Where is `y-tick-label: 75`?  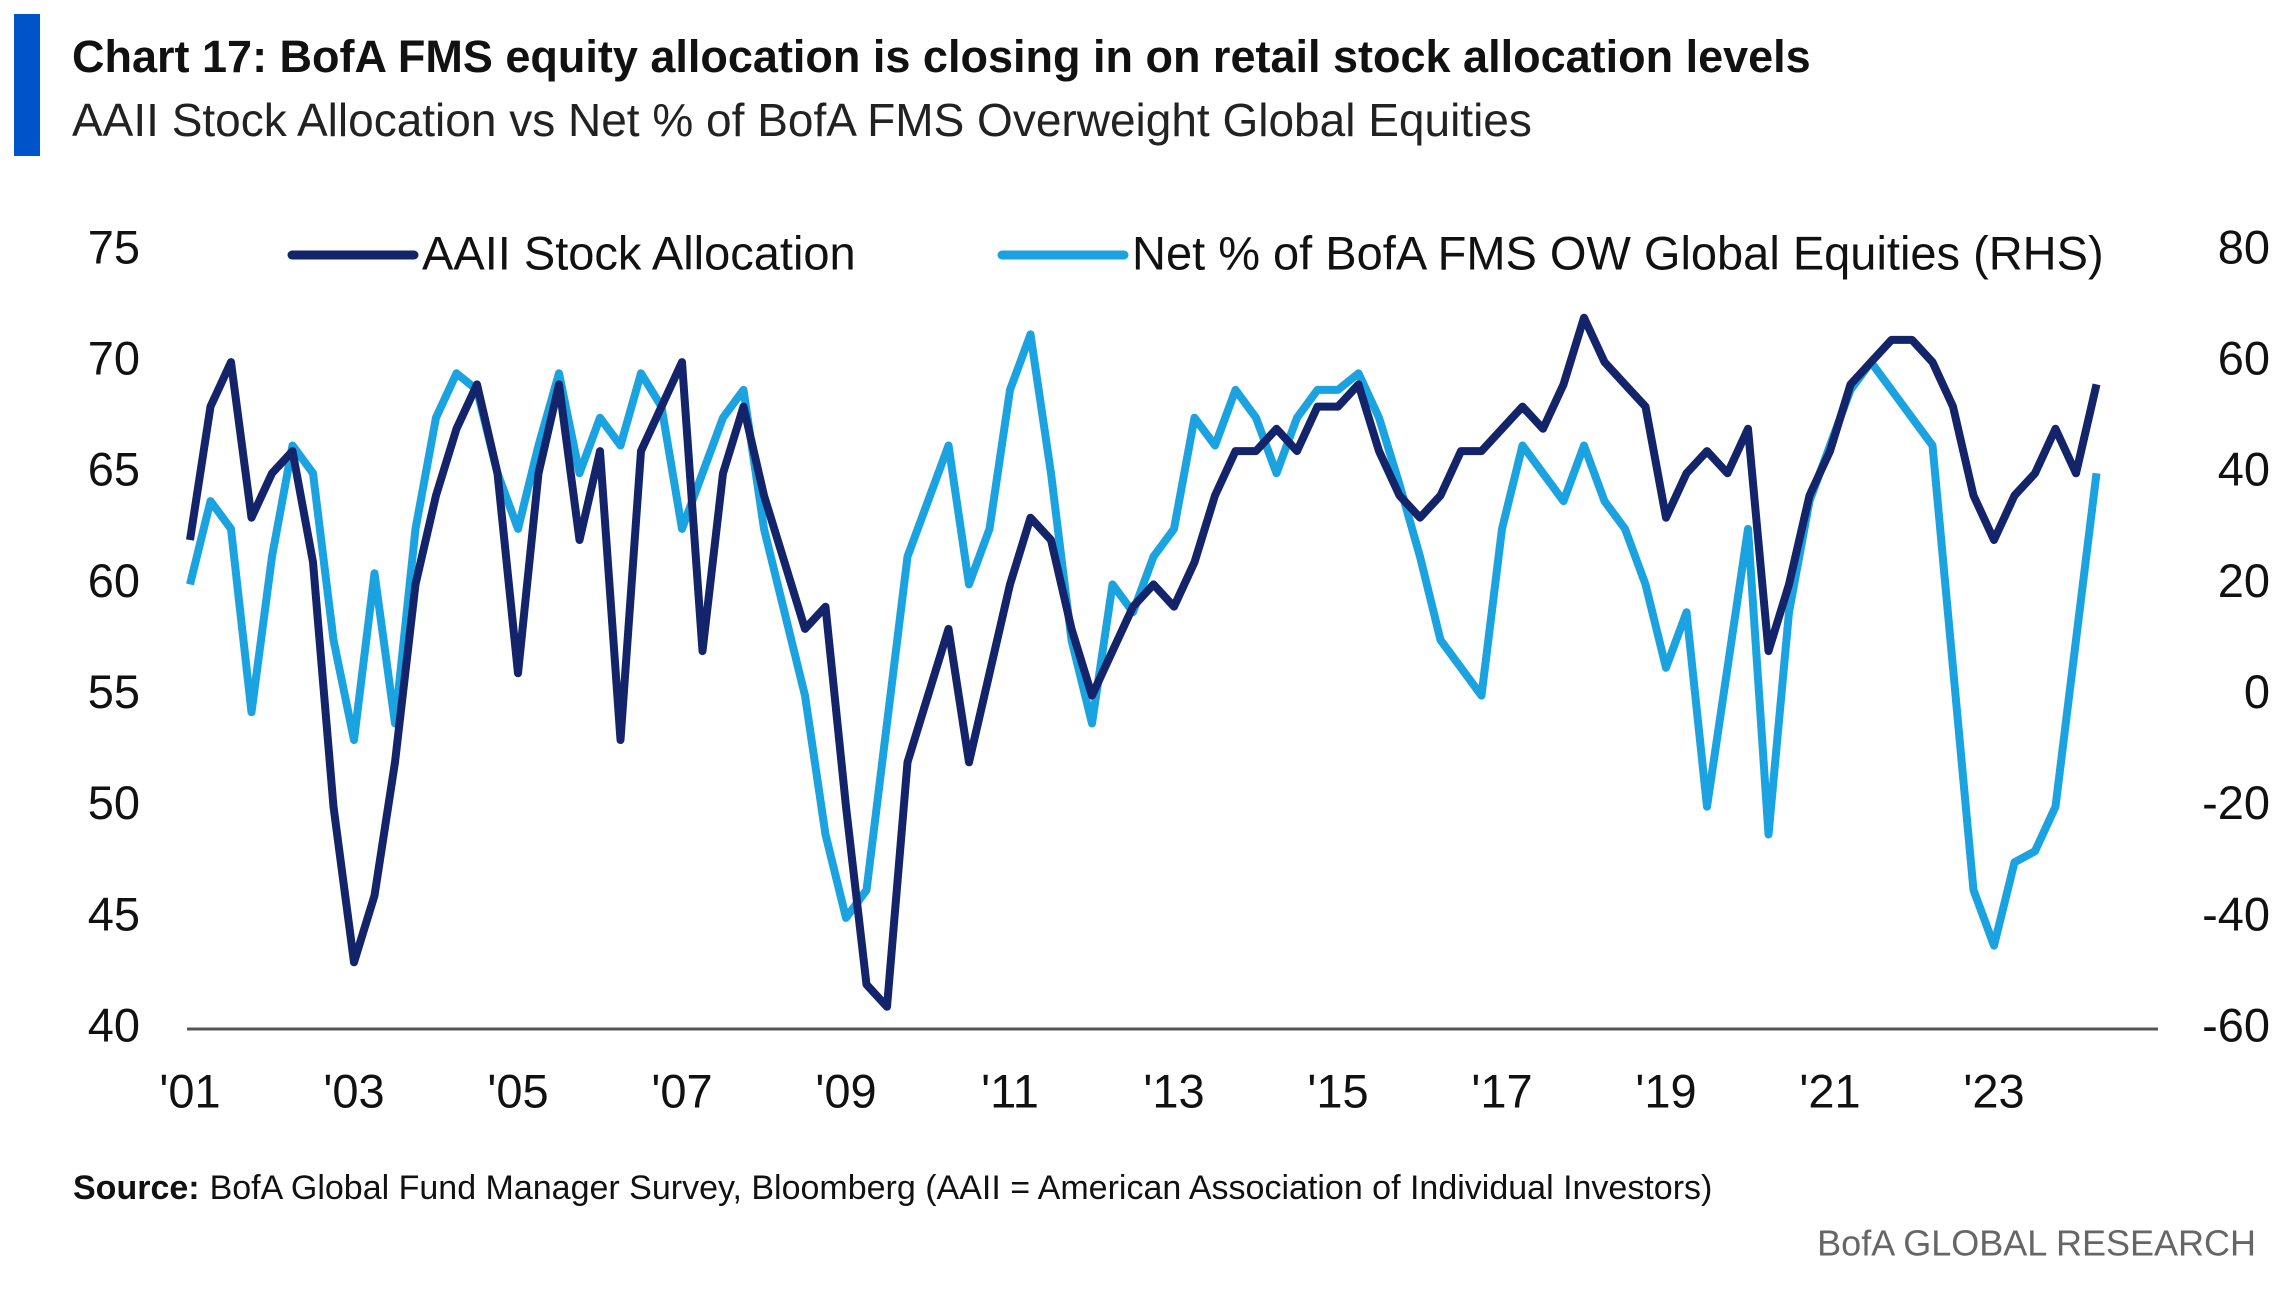 y-tick-label: 75 is located at coordinates (114, 246).